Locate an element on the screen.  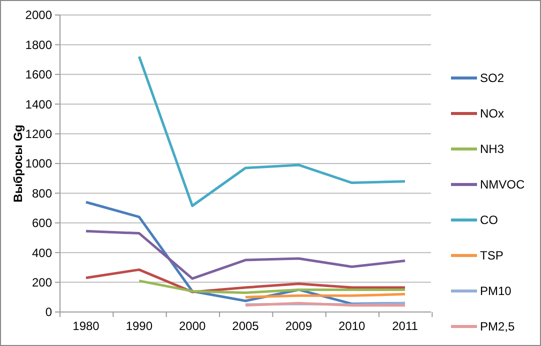
x-tick-label: 1990 is located at coordinates (139, 326).